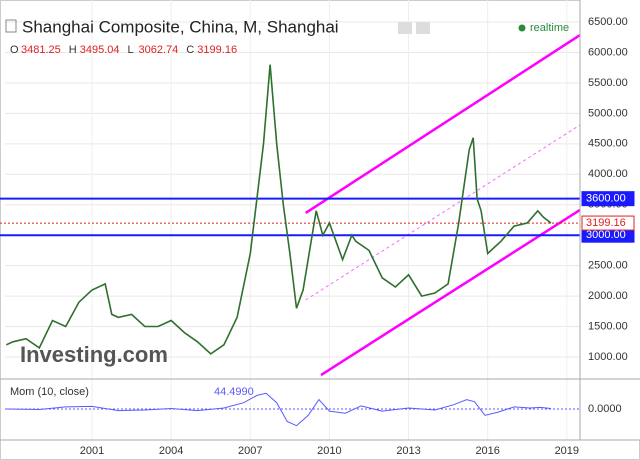 The width and height of the screenshot is (640, 460). I want to click on y-tick-label: 2000.00, so click(608, 296).